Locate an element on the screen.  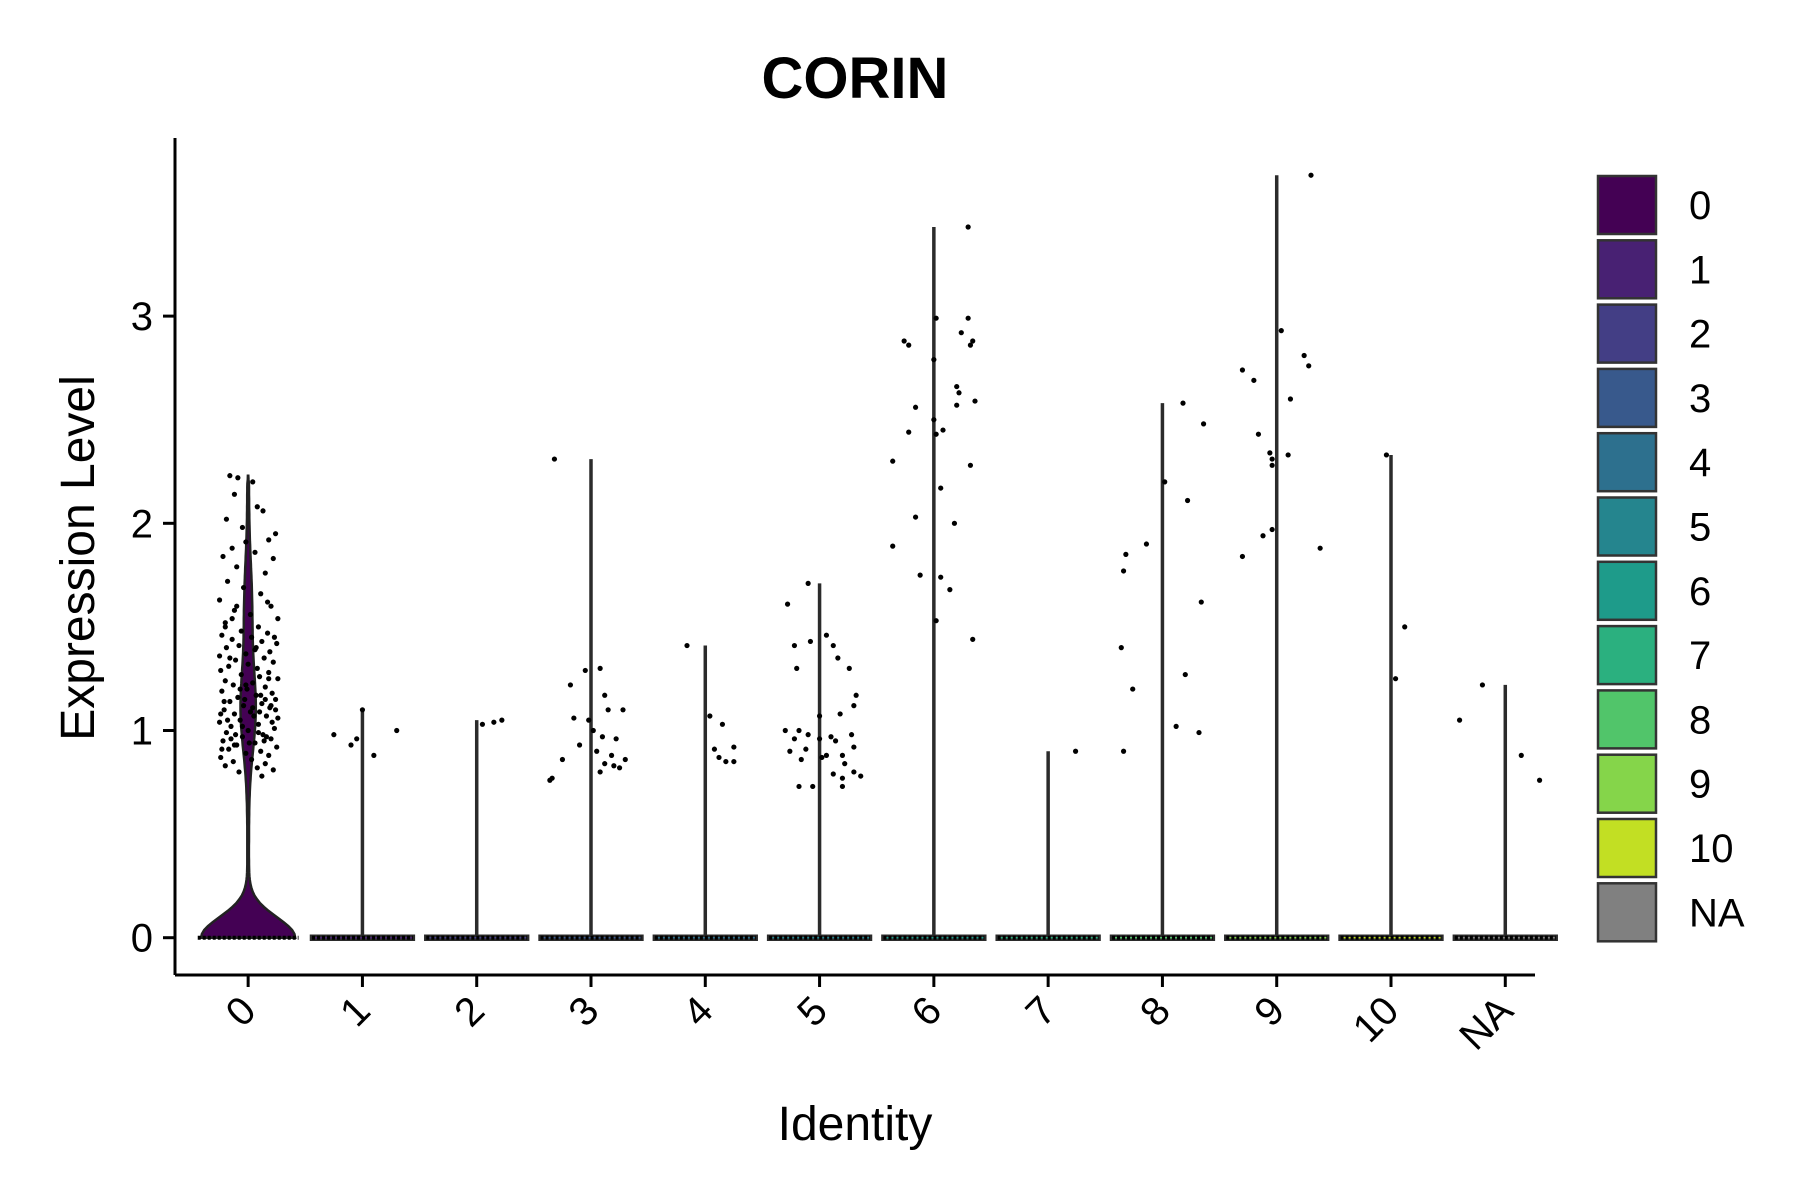
x-tick-label: 5 is located at coordinates (812, 1011).